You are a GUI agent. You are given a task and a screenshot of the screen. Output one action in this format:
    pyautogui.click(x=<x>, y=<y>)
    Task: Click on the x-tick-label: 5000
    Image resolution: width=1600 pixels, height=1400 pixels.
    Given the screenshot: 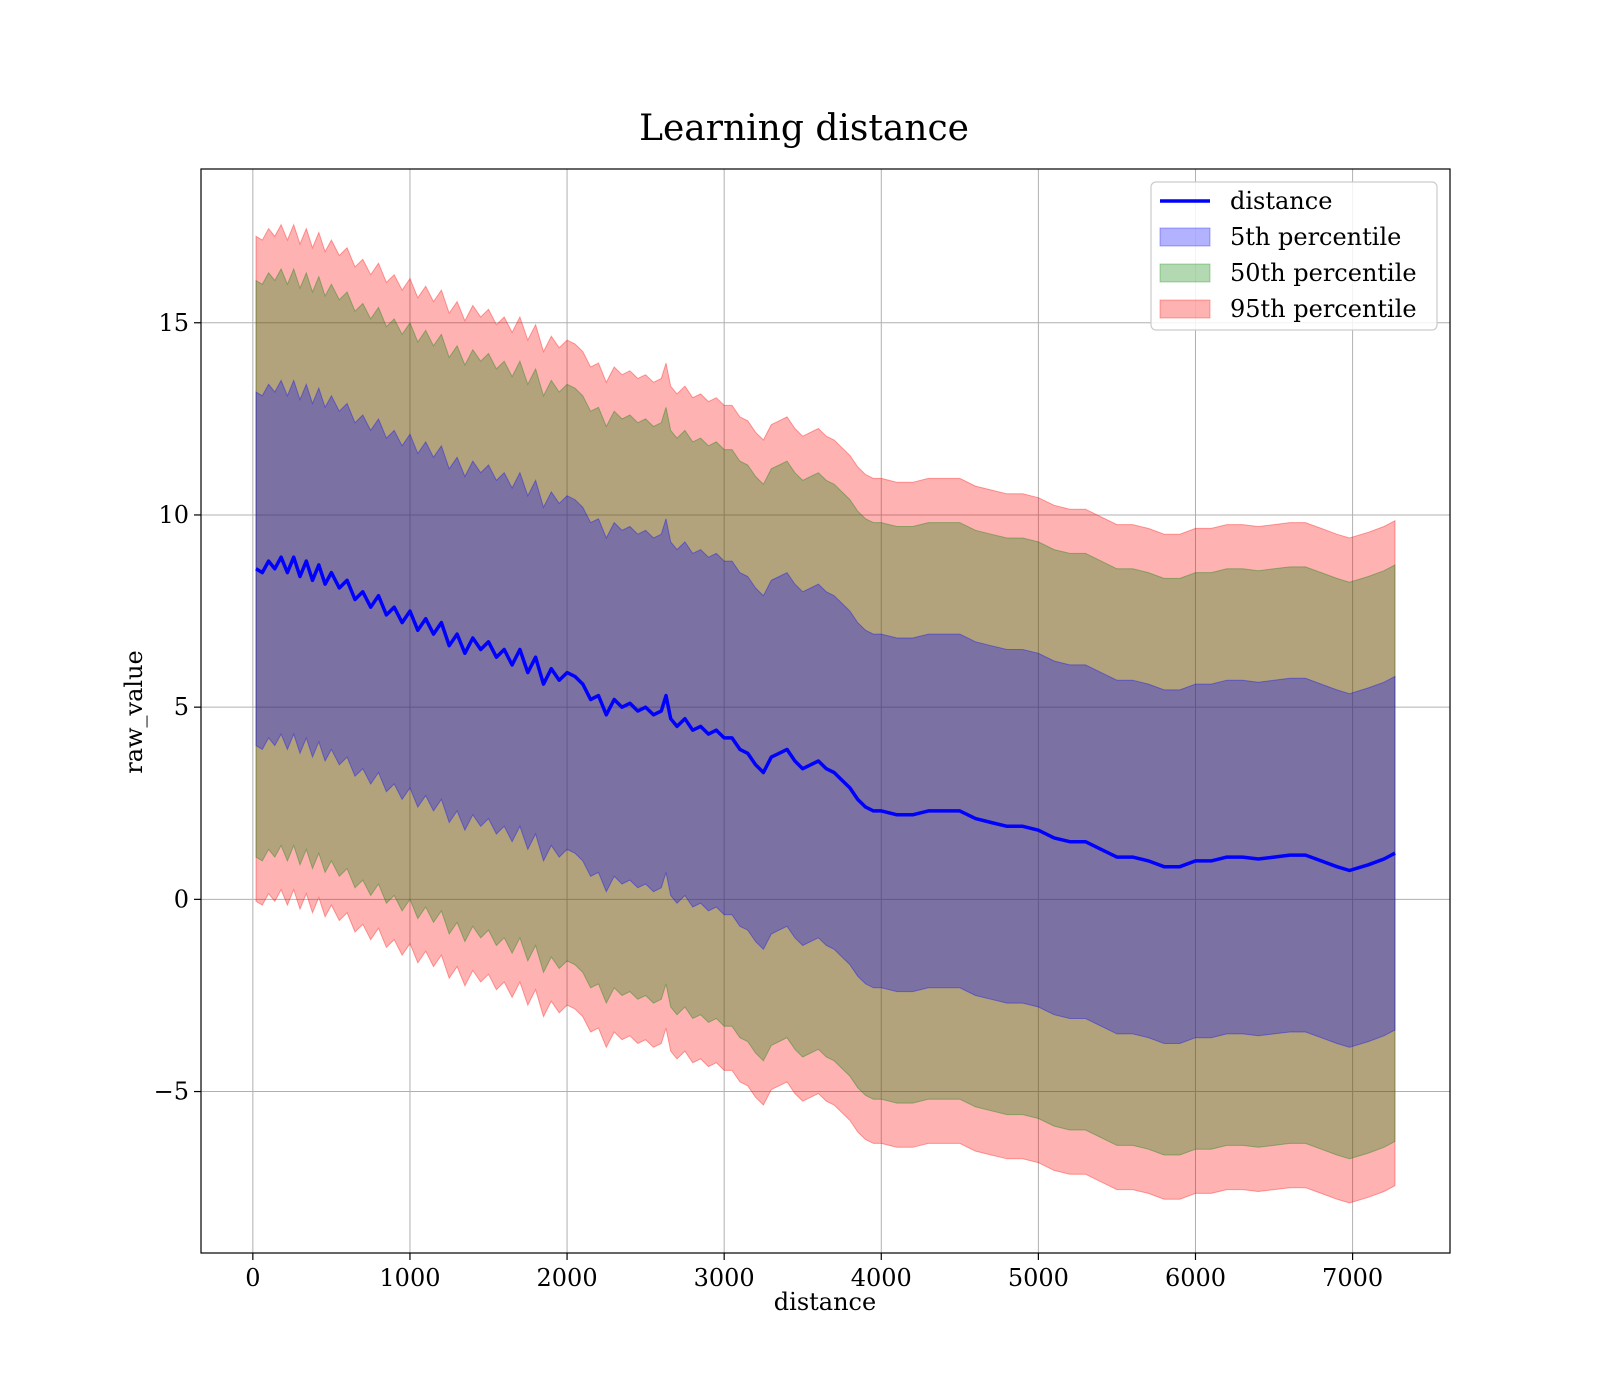 What is the action you would take?
    pyautogui.click(x=1038, y=1278)
    